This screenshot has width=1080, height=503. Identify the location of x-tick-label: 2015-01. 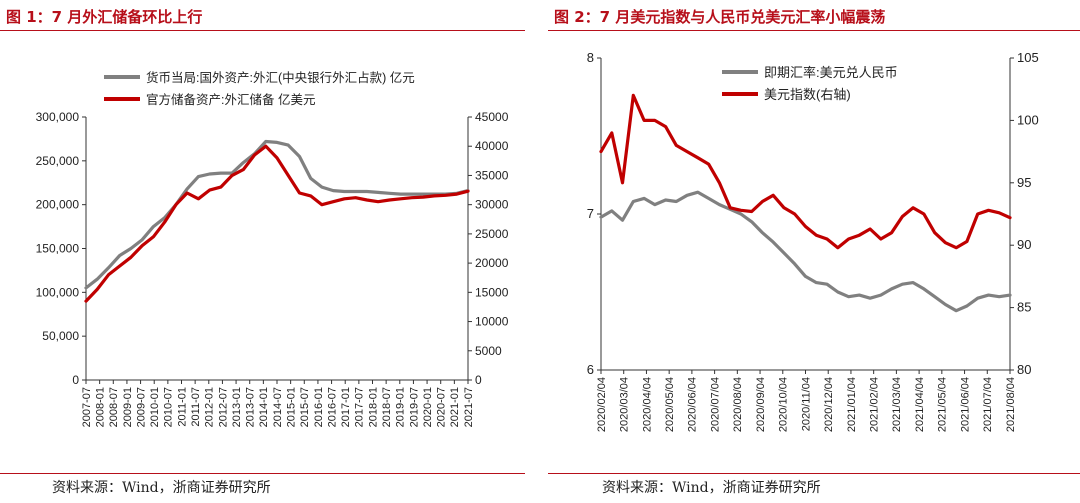
(291, 407).